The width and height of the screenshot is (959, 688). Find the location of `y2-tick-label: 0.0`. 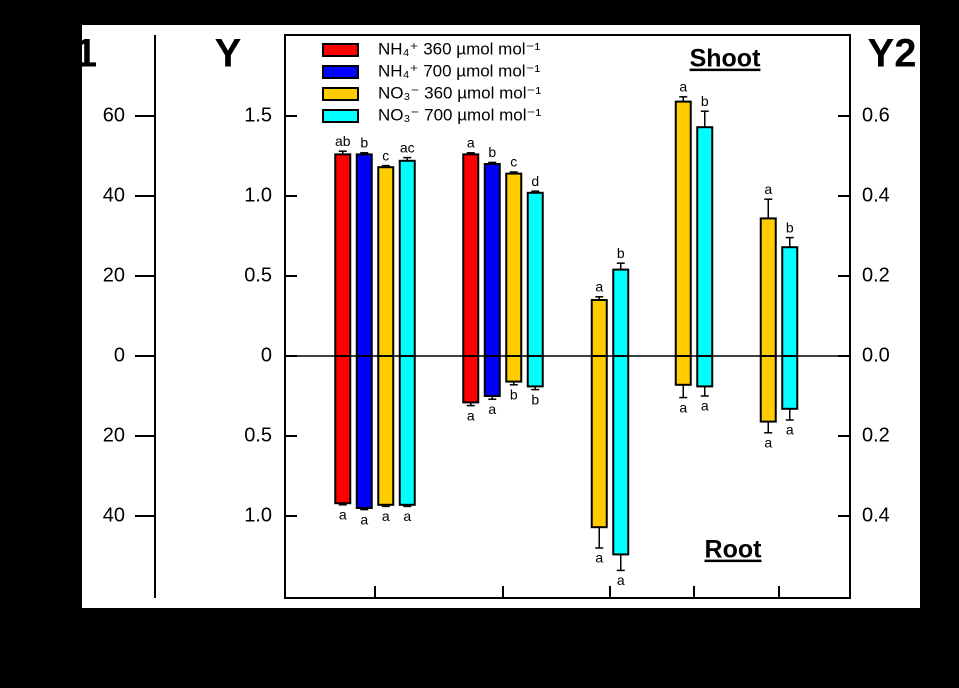

y2-tick-label: 0.0 is located at coordinates (876, 355).